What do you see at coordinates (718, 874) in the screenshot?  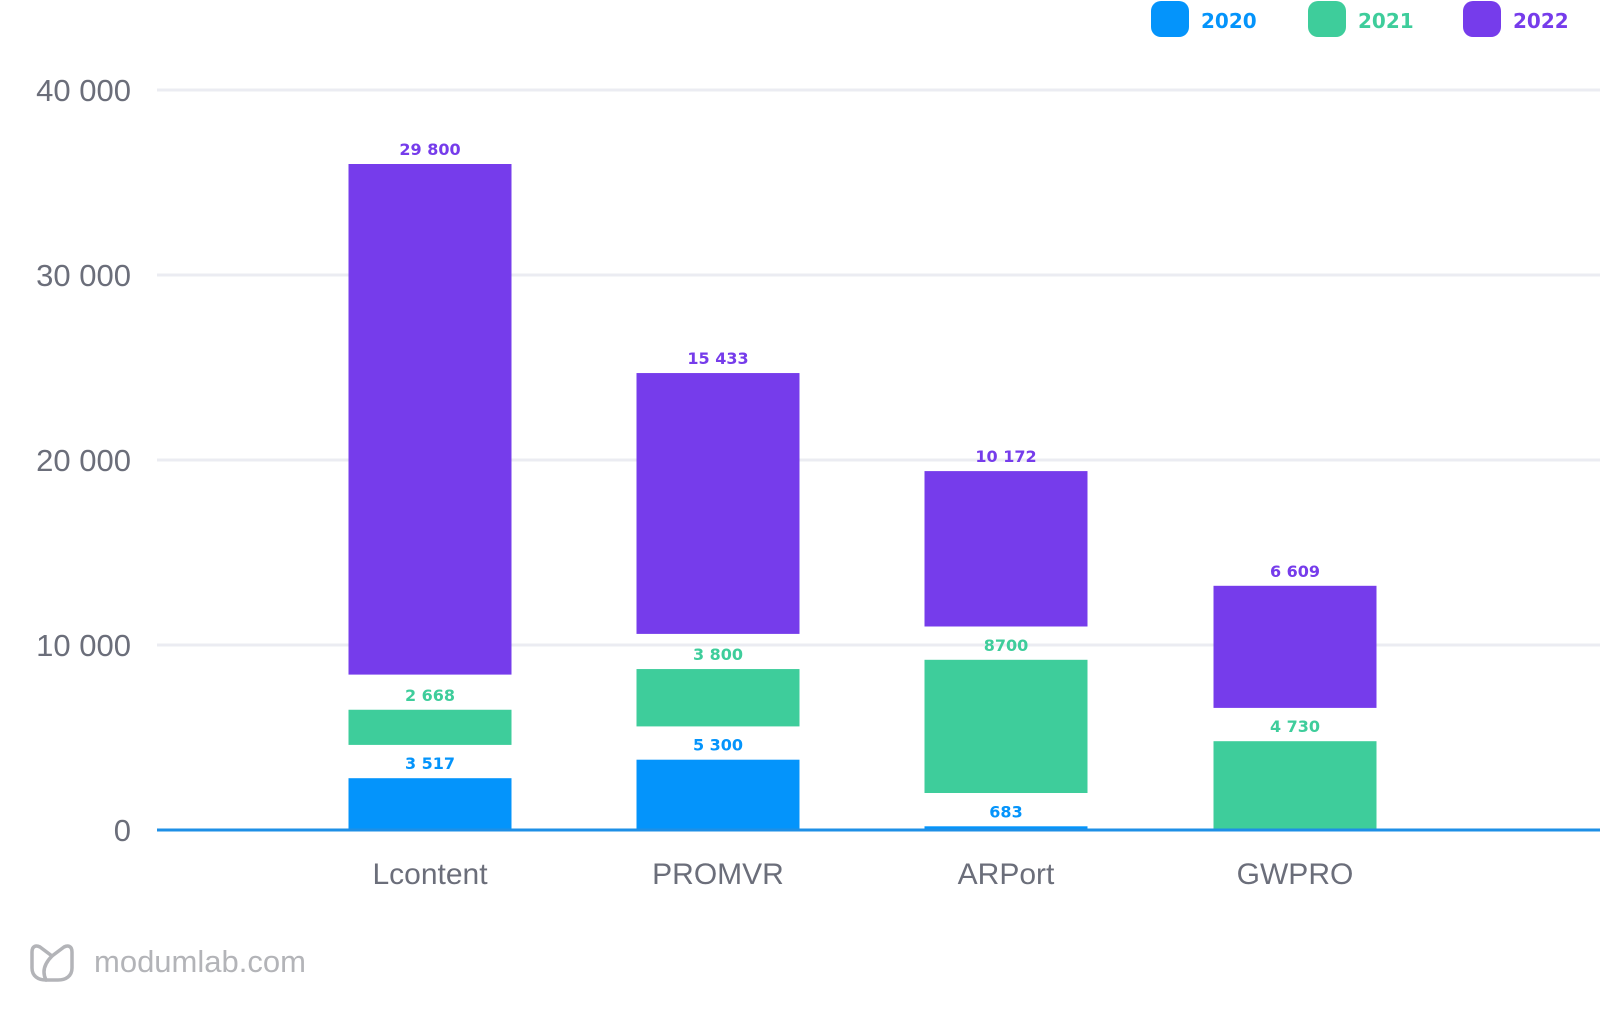 I see `x-tick-label: PROMVR` at bounding box center [718, 874].